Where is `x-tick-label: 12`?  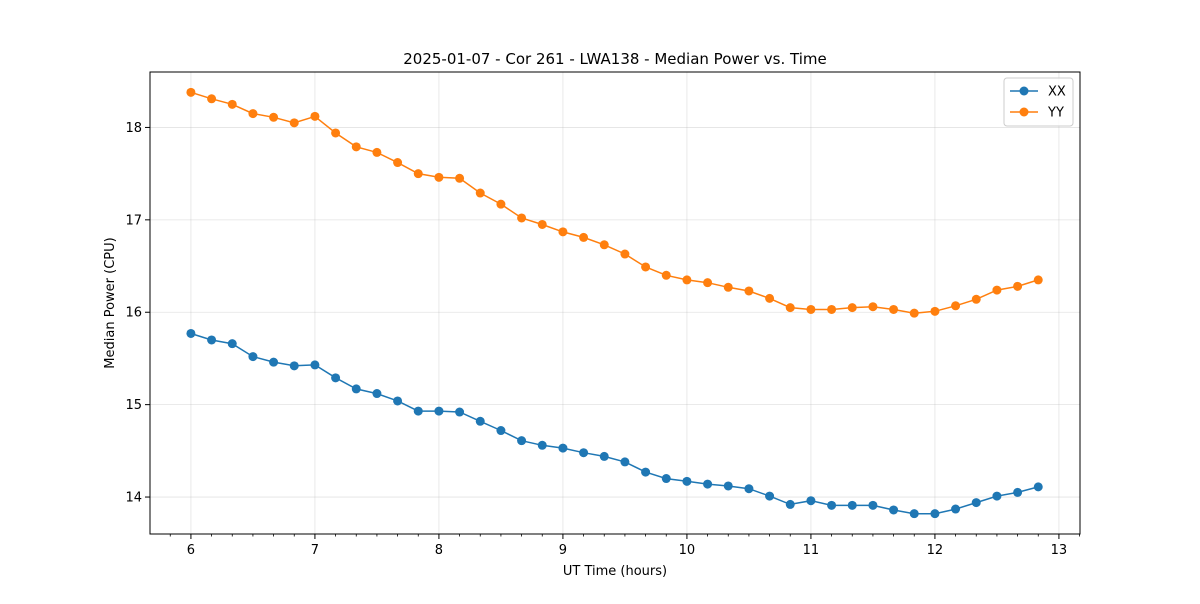
x-tick-label: 12 is located at coordinates (935, 550).